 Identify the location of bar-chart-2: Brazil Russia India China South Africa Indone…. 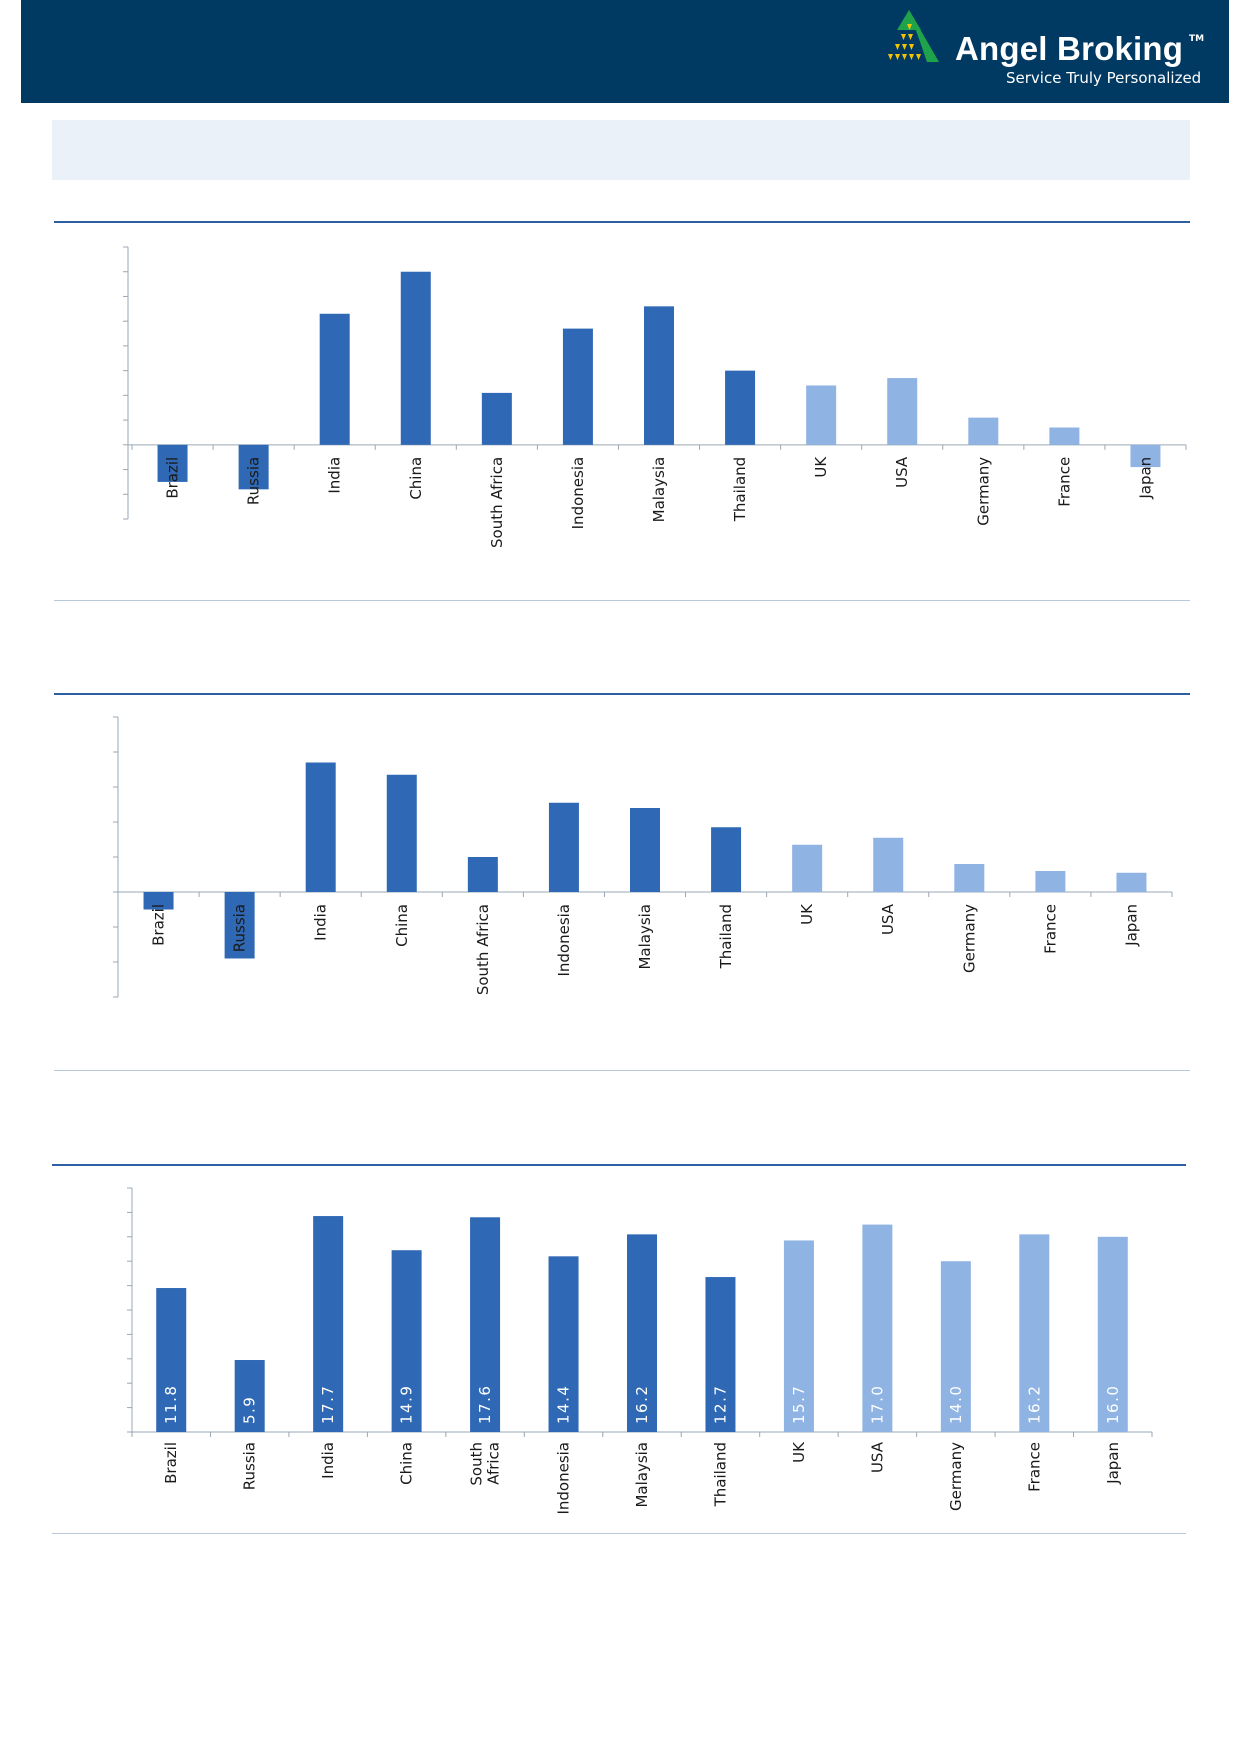
(643, 857).